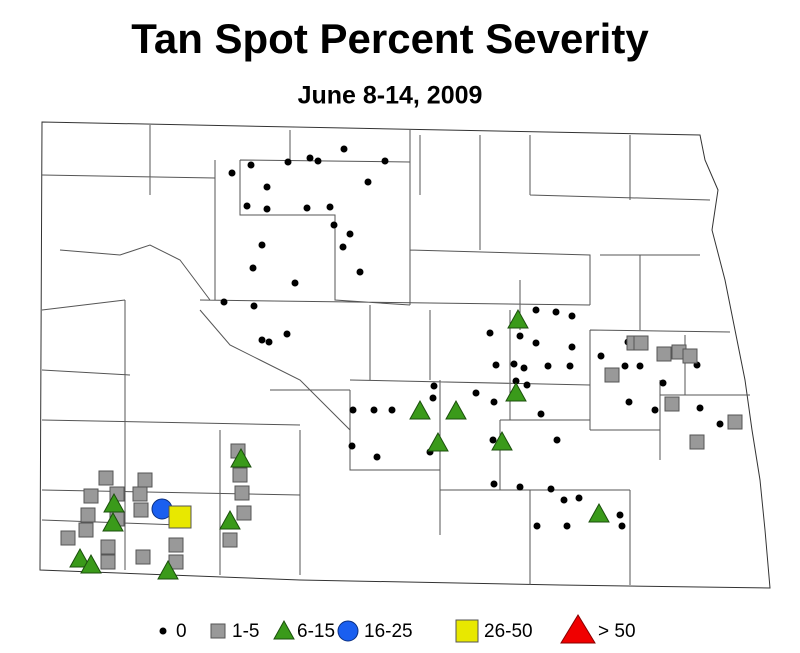 The width and height of the screenshot is (800, 653). Describe the element at coordinates (388, 631) in the screenshot. I see `legend-label: 16-25` at that location.